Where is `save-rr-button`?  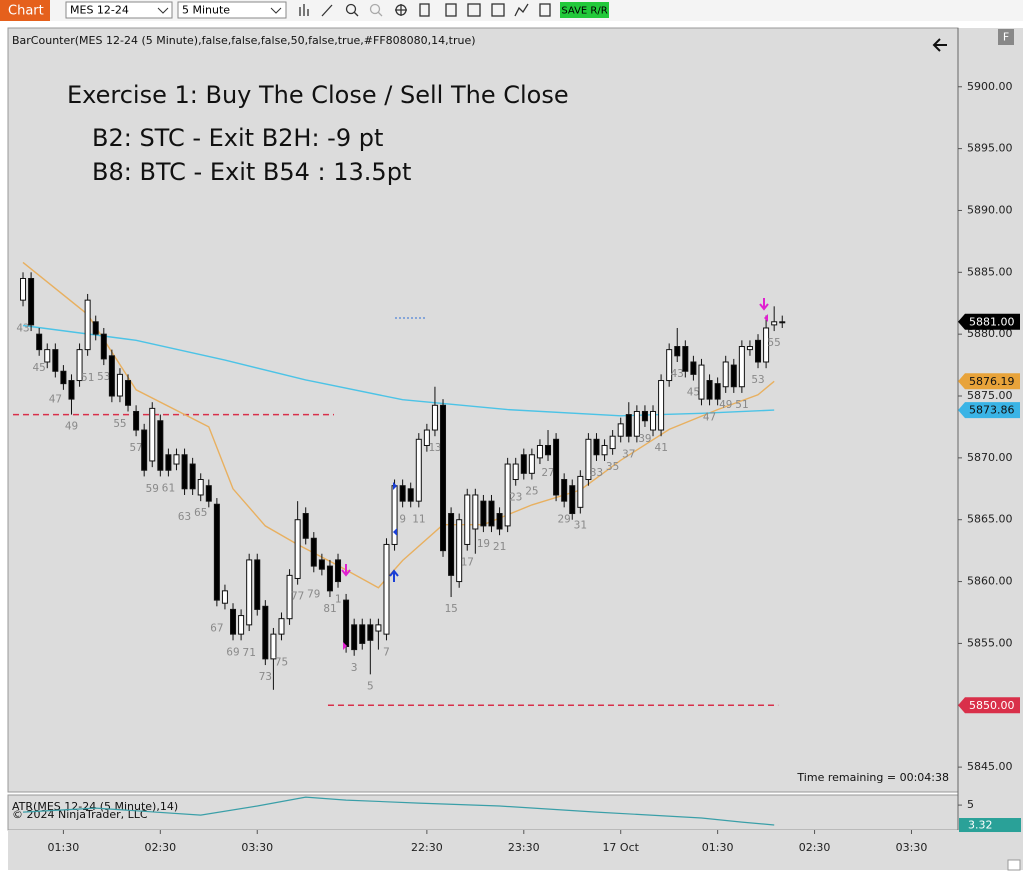
save-rr-button is located at coordinates (584, 10).